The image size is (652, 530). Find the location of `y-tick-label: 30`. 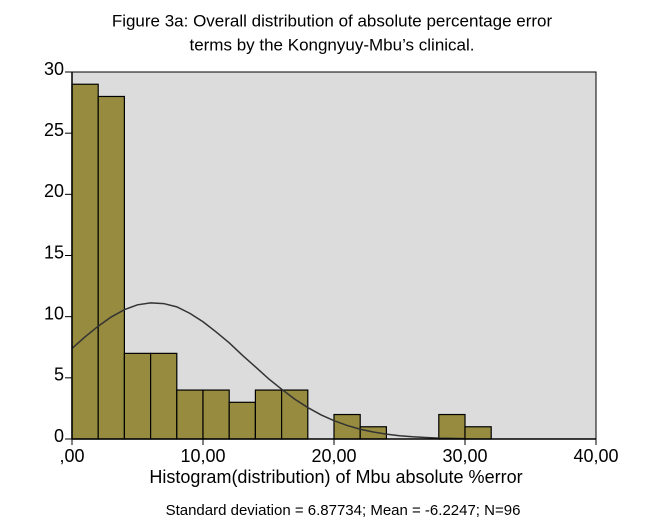

y-tick-label: 30 is located at coordinates (54, 69).